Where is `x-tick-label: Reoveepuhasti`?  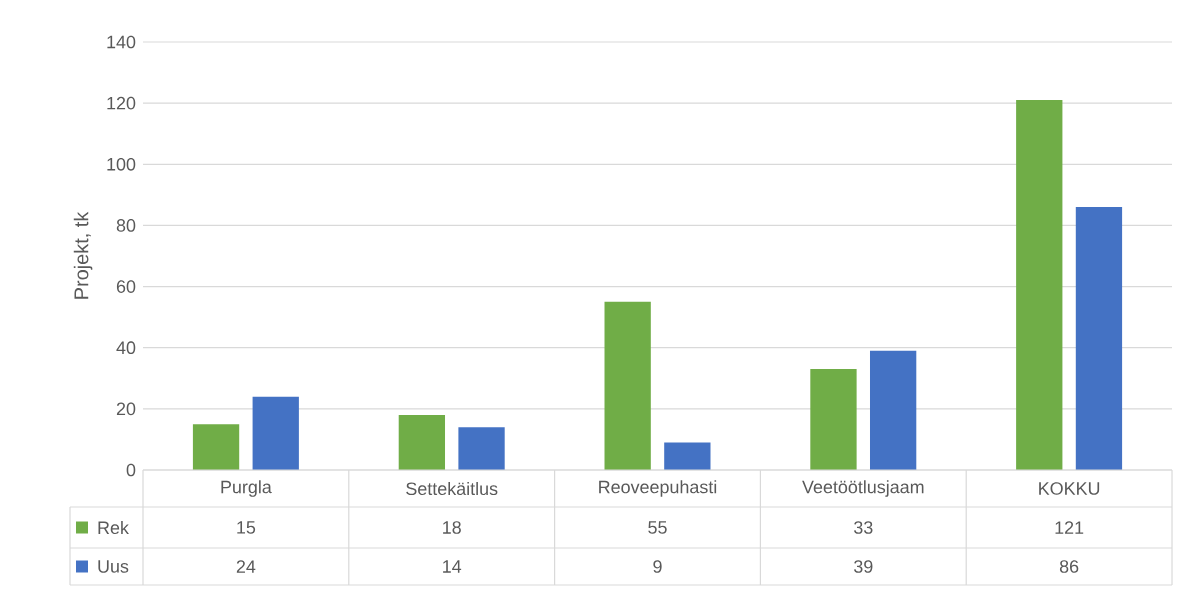 x-tick-label: Reoveepuhasti is located at coordinates (658, 488).